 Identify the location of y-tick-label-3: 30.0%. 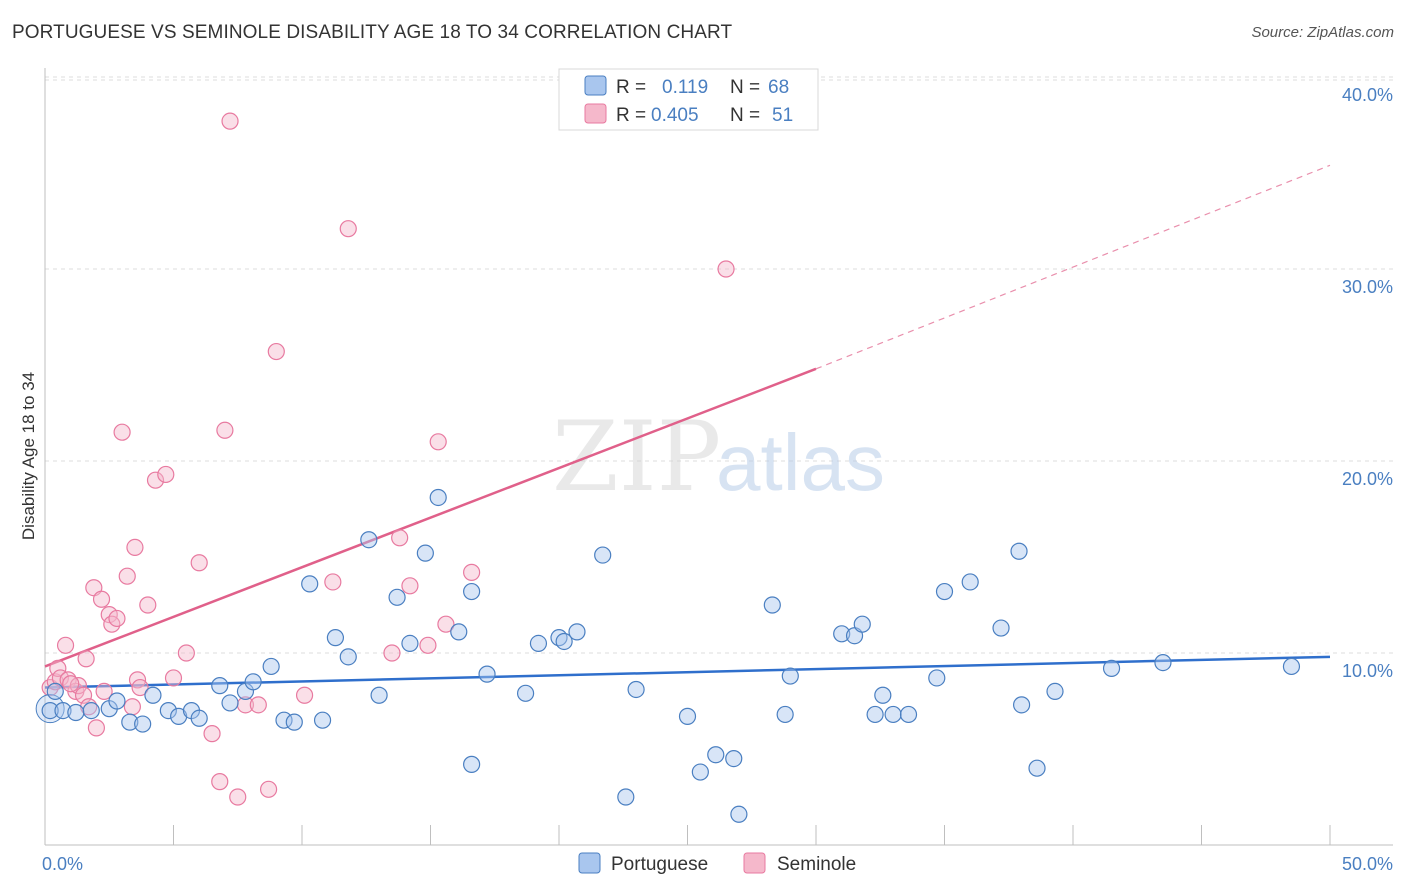
(1367, 287).